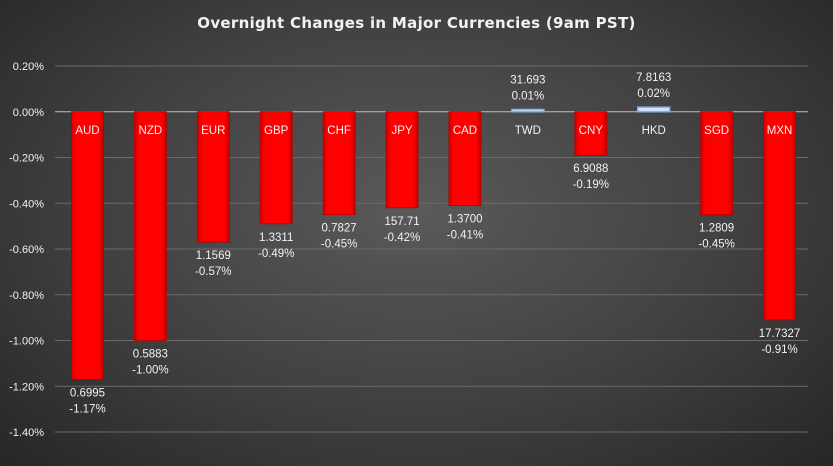 The width and height of the screenshot is (833, 466). I want to click on bar-cad, so click(465, 158).